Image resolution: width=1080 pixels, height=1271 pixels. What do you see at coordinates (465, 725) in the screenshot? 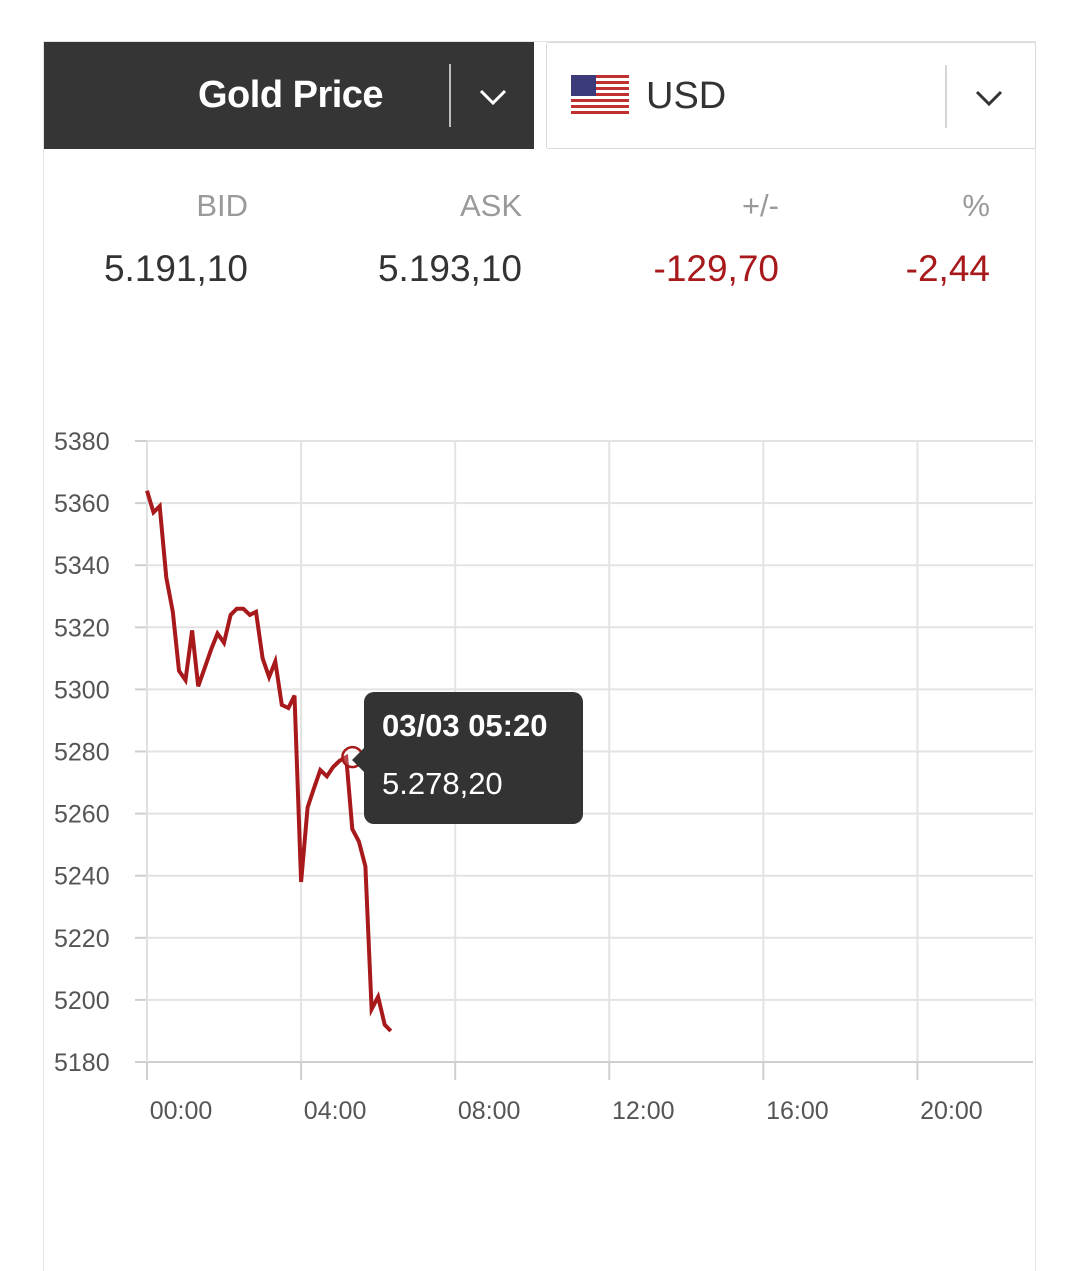
I see `tooltip-date: 03/03 05:20` at bounding box center [465, 725].